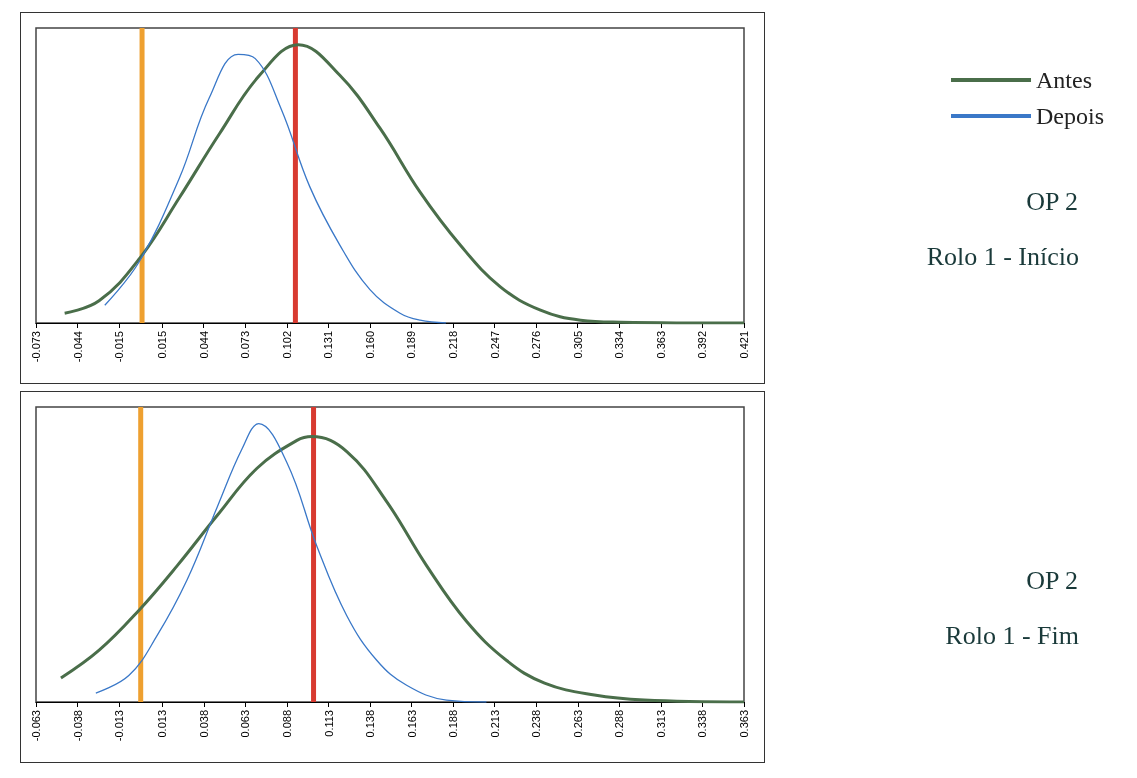 The image size is (1137, 778). What do you see at coordinates (536, 724) in the screenshot?
I see `x-tick-label: 0.238` at bounding box center [536, 724].